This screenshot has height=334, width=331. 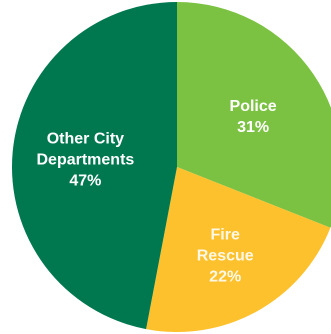 I want to click on pie-value-label: 47%, so click(x=85, y=180).